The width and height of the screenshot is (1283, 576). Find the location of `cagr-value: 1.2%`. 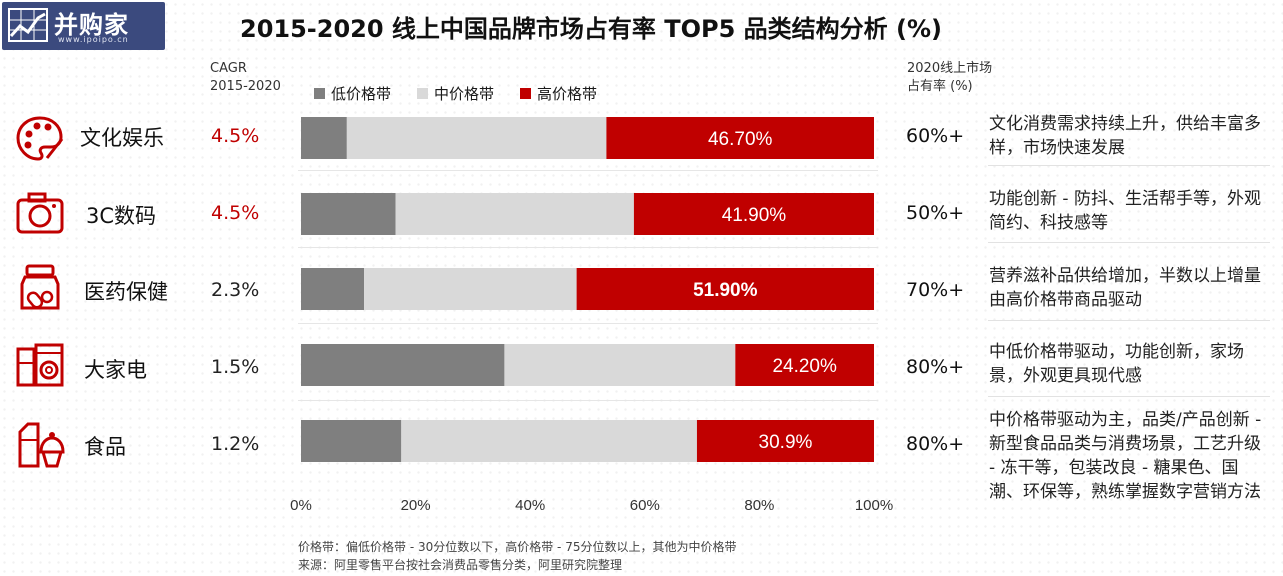

cagr-value: 1.2% is located at coordinates (235, 444).